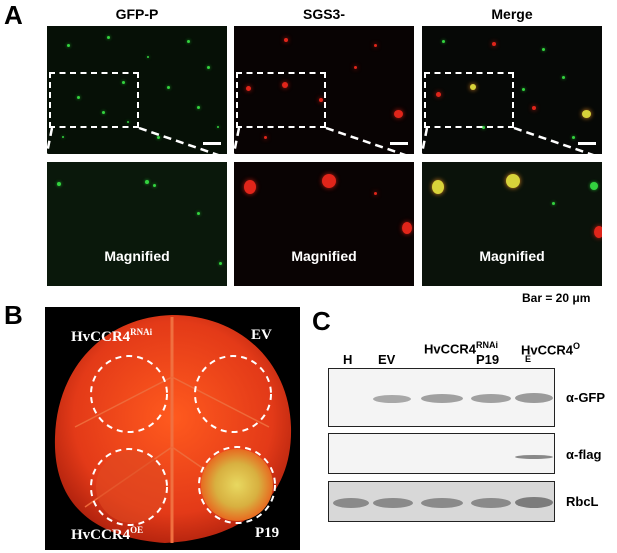  What do you see at coordinates (107, 534) in the screenshot?
I see `spot-label-oe: HvCCR4OE` at bounding box center [107, 534].